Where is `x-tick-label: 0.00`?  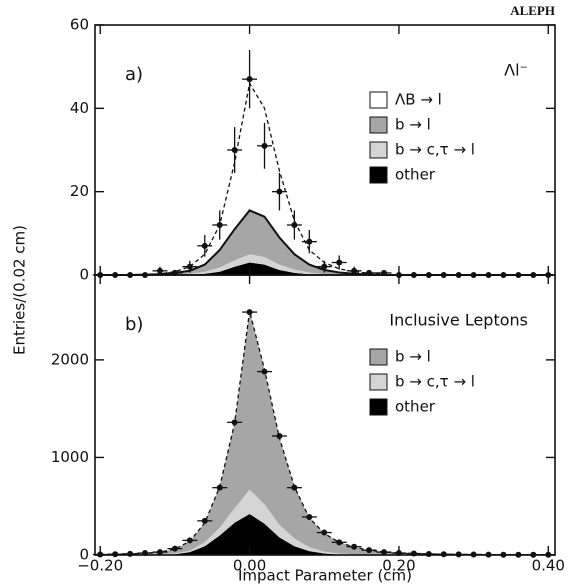
x-tick-label: 0.00 is located at coordinates (249, 566).